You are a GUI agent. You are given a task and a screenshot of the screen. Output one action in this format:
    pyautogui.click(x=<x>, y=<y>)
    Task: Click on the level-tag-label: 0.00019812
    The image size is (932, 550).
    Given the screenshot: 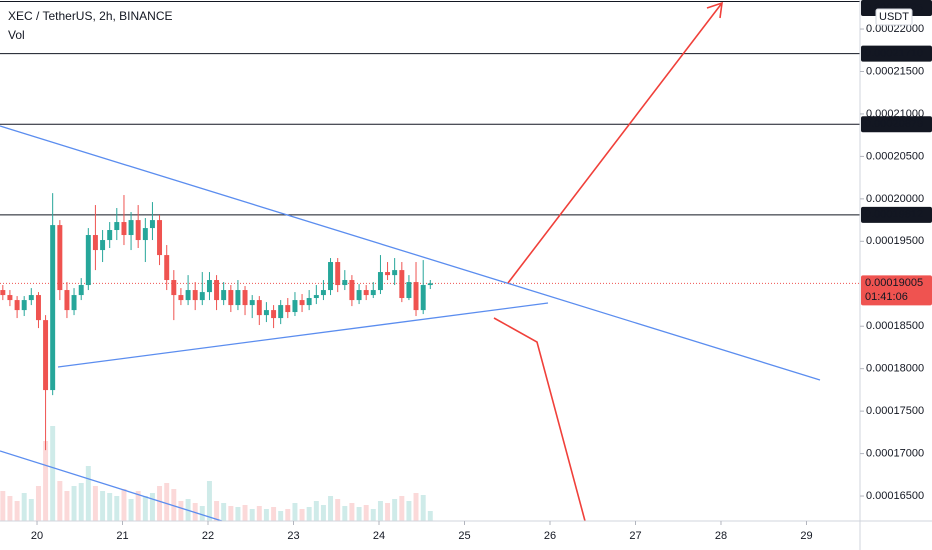 What is the action you would take?
    pyautogui.click(x=894, y=215)
    